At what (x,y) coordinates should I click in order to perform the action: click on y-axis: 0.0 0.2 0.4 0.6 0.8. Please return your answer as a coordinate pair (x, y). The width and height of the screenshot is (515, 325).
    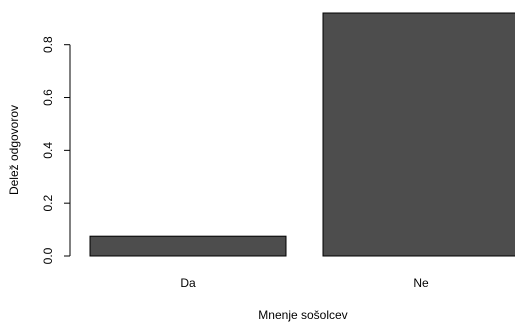
    Looking at the image, I should click on (56, 150).